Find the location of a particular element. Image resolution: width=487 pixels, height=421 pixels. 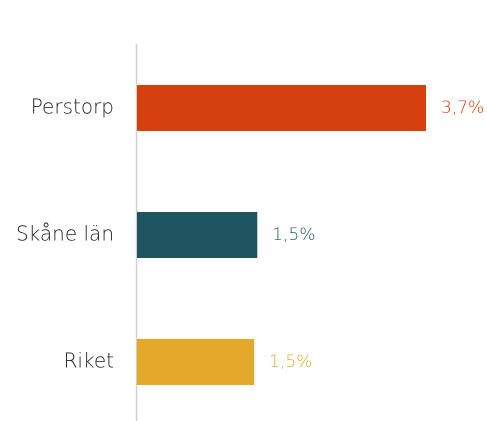

category-label: Skåne län is located at coordinates (65, 234).